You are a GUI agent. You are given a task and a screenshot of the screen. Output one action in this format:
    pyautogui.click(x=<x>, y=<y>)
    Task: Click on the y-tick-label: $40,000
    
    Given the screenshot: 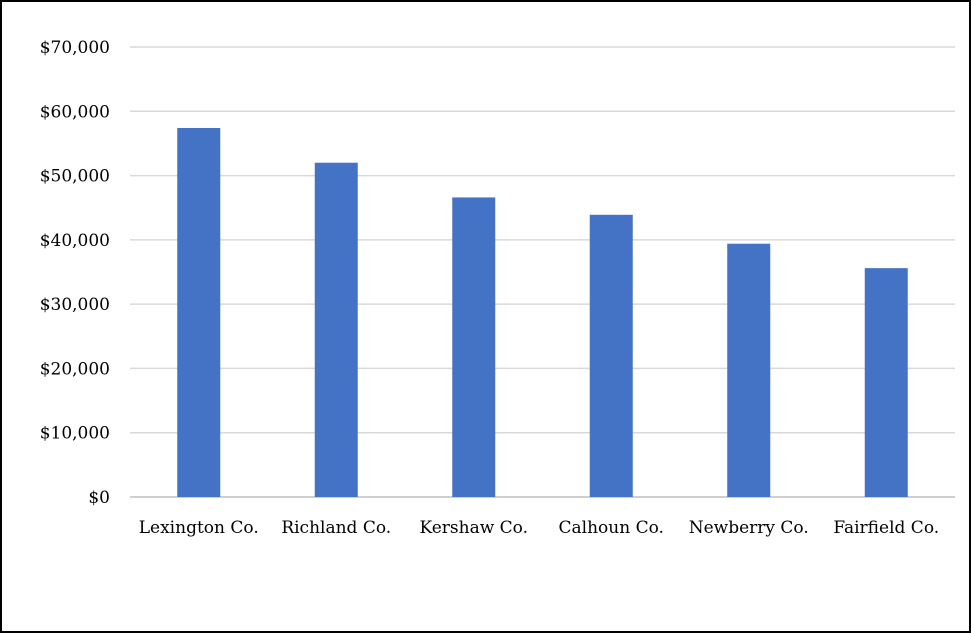 What is the action you would take?
    pyautogui.click(x=75, y=241)
    